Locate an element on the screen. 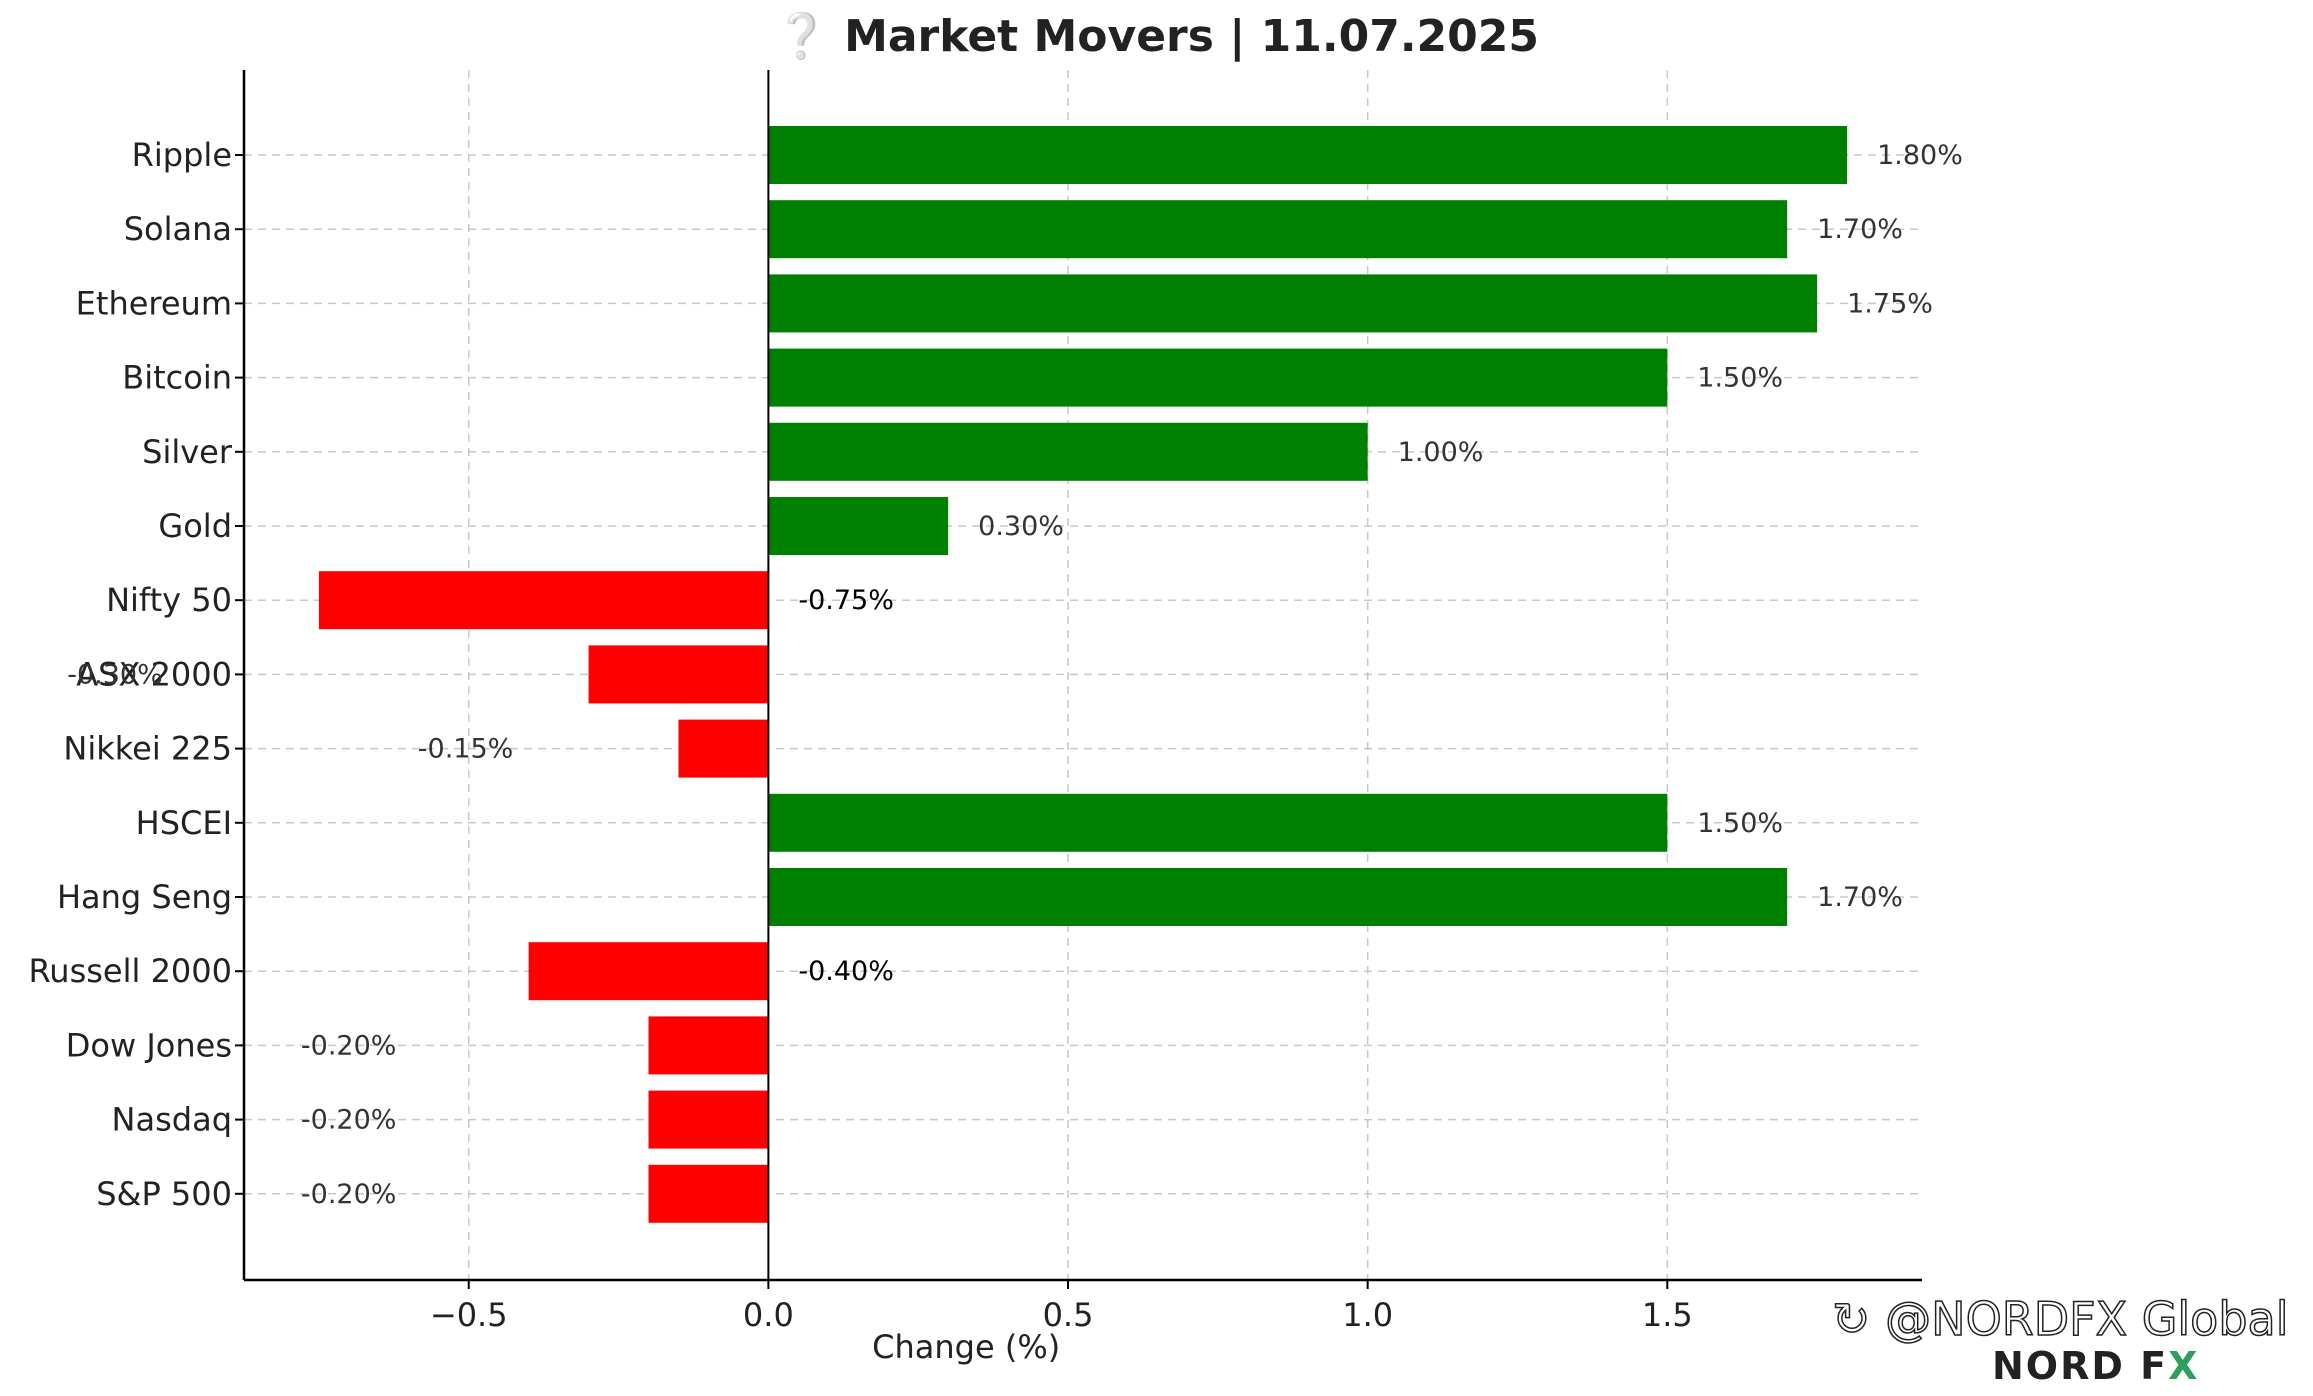 Image resolution: width=2313 pixels, height=1396 pixels. category-label: Solana is located at coordinates (178, 229).